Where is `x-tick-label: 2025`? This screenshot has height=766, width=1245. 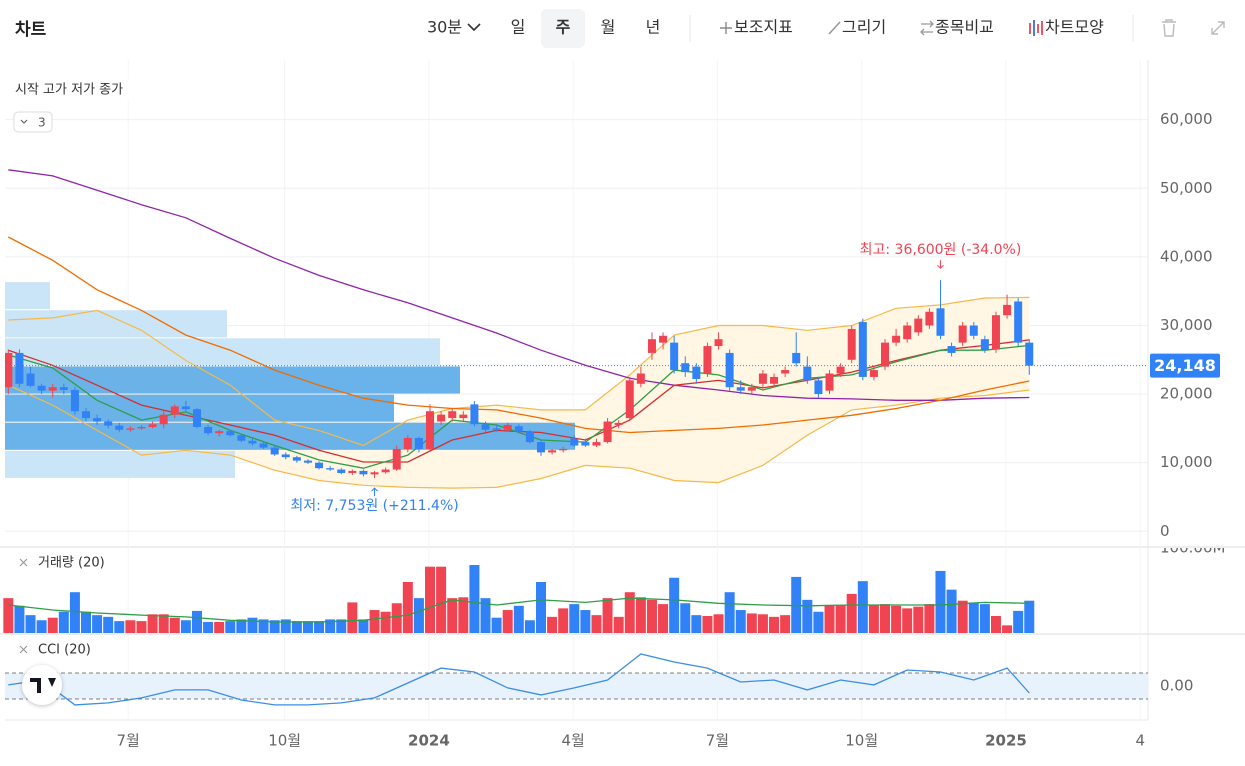 x-tick-label: 2025 is located at coordinates (1006, 741).